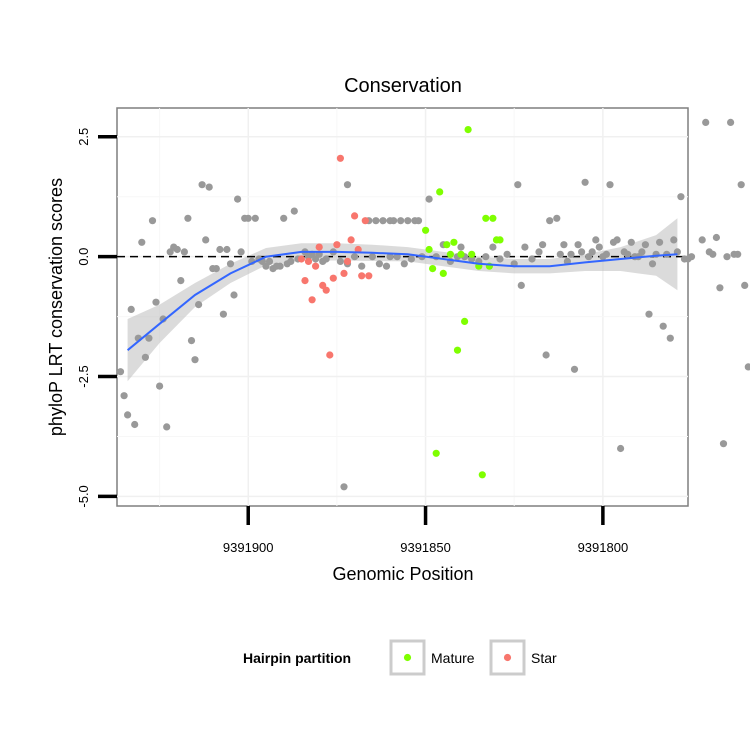  I want to click on legend-title: Hairpin partition, so click(297, 658).